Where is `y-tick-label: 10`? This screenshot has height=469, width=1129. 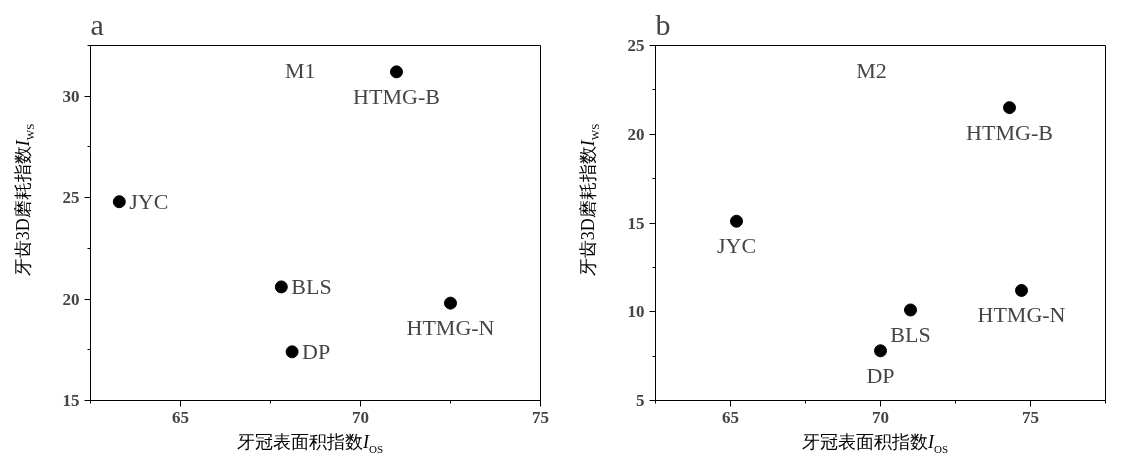 y-tick-label: 10 is located at coordinates (636, 312).